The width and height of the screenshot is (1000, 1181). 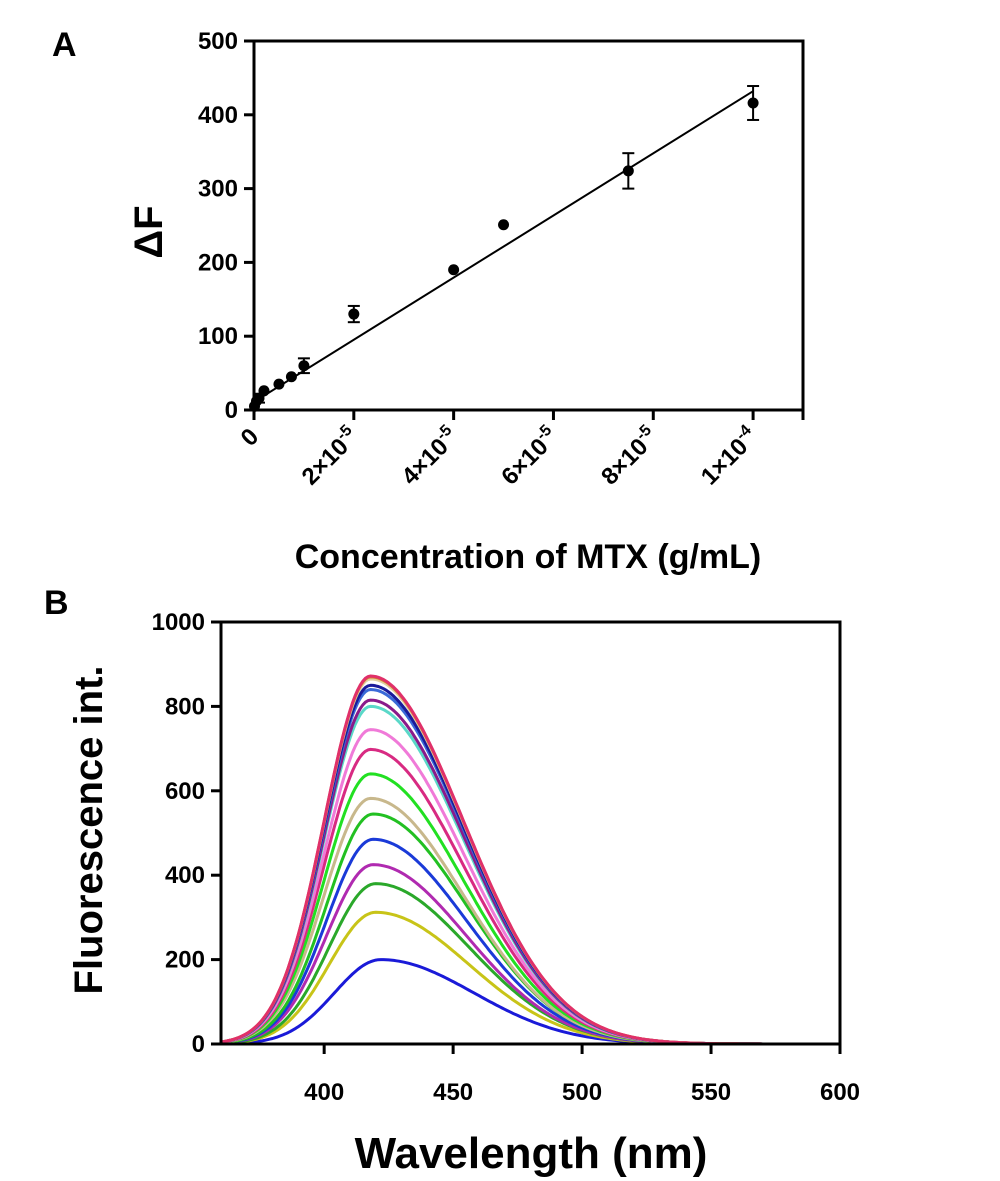 I want to click on x-tick-label: 8×10-5, so click(x=629, y=456).